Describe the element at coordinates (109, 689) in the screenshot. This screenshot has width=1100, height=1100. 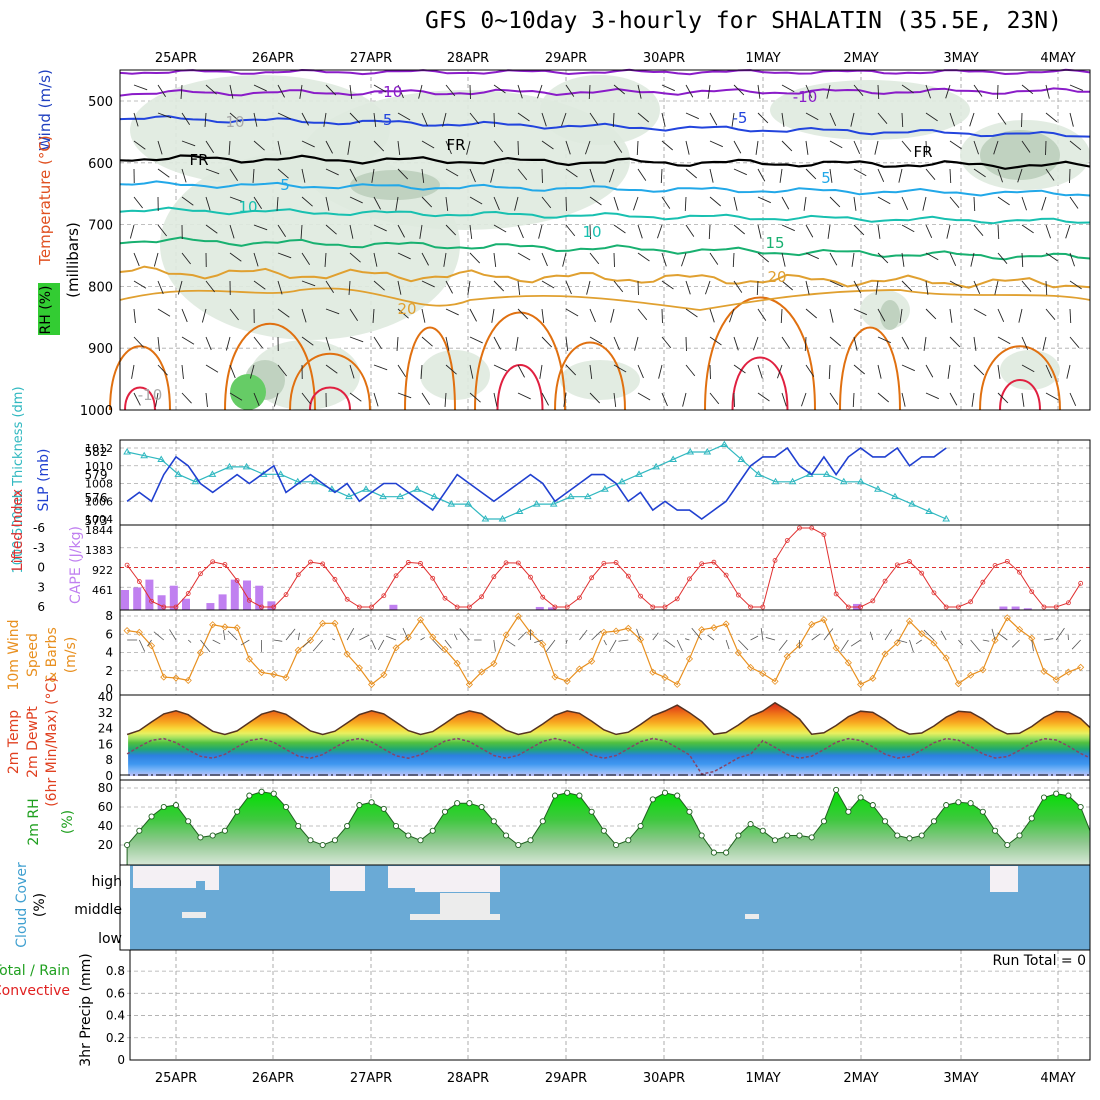
I see `y-tick-label: 0` at that location.